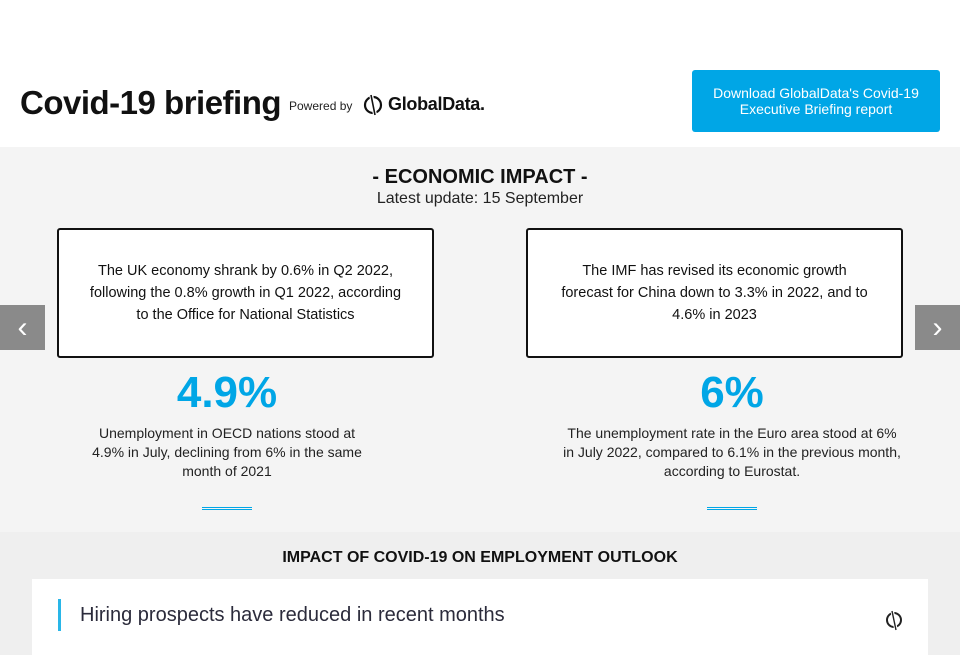  What do you see at coordinates (480, 557) in the screenshot?
I see `employment-heading: IMPACT OF COVID-19 ON EMPLOYMENT OUTLOOK` at bounding box center [480, 557].